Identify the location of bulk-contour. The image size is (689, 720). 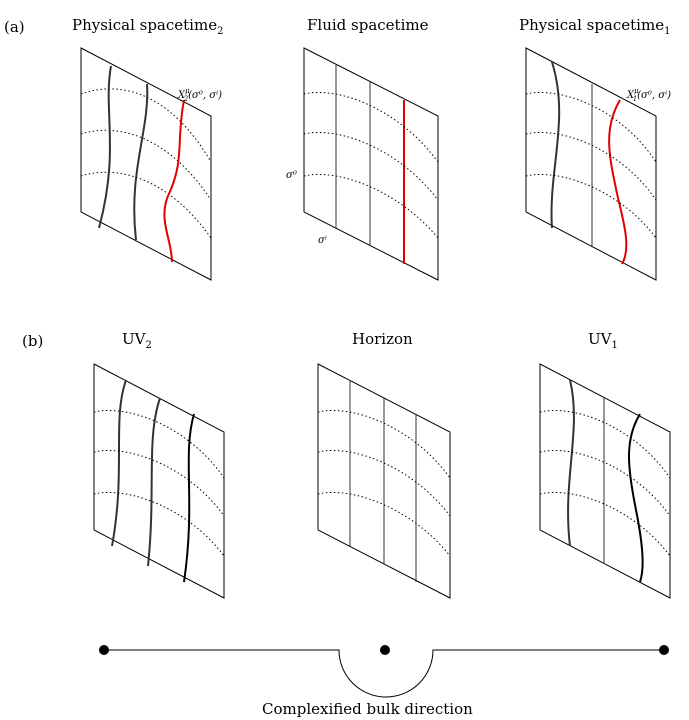
(384, 671).